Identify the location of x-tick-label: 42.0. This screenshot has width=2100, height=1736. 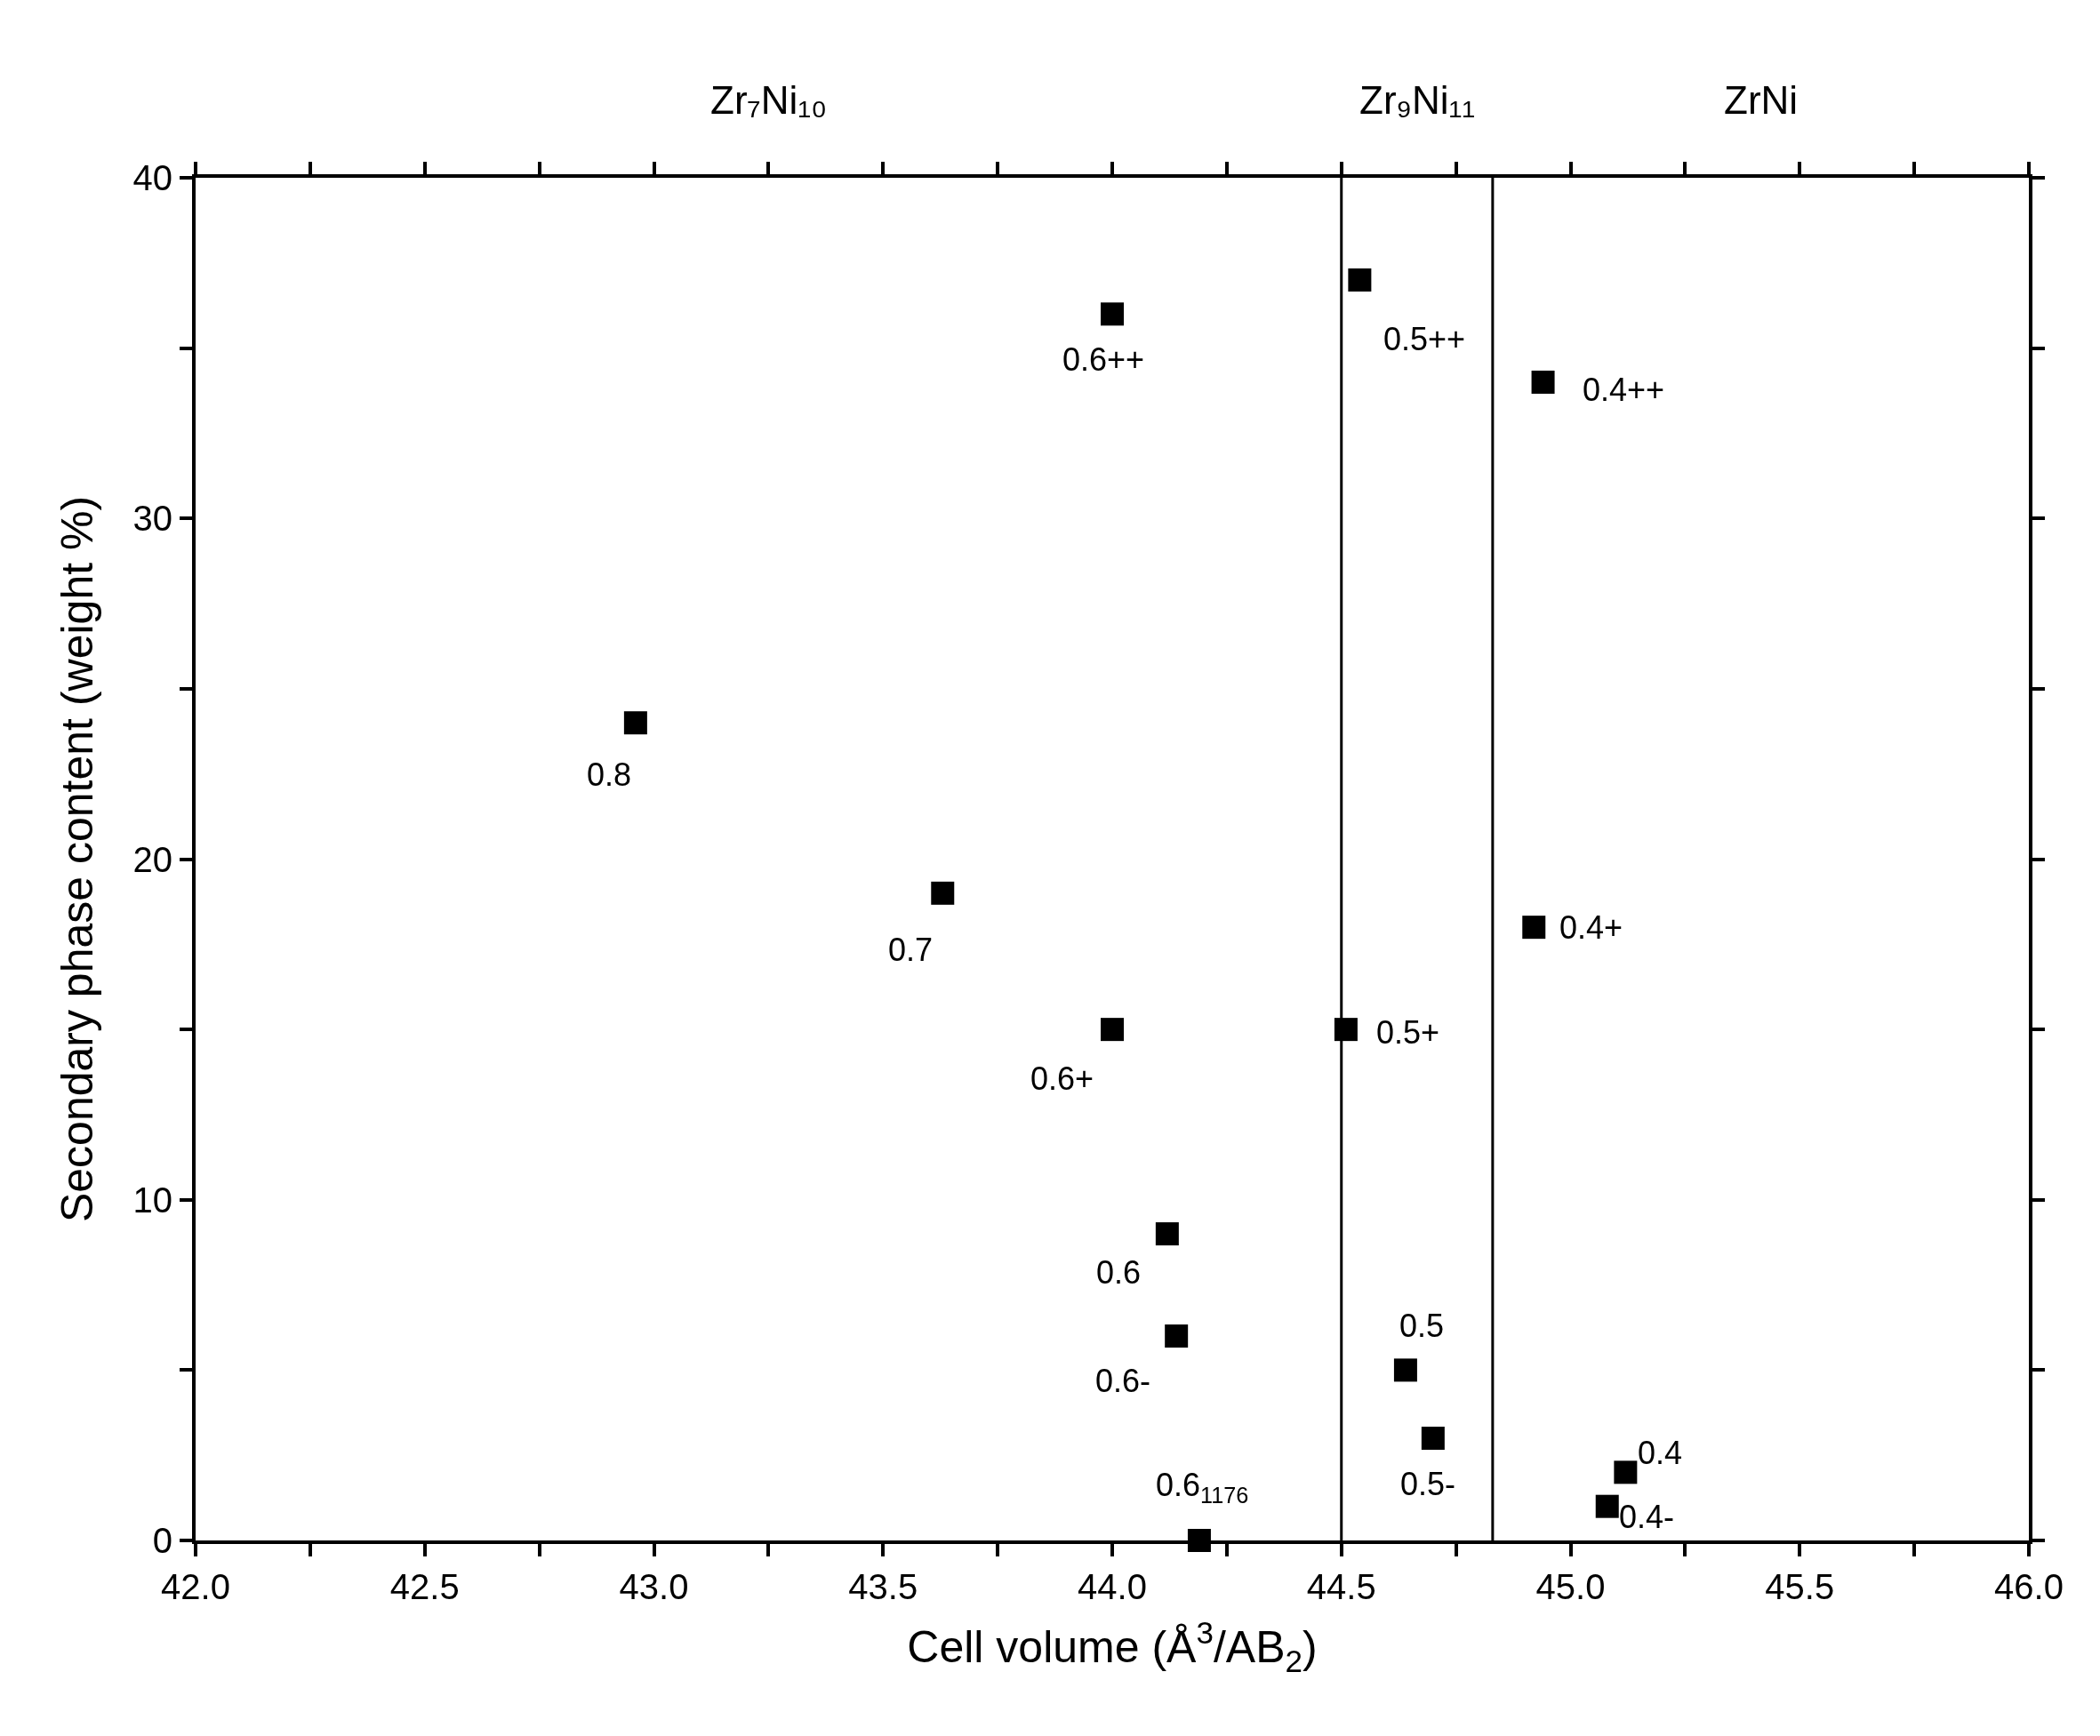
(195, 1586).